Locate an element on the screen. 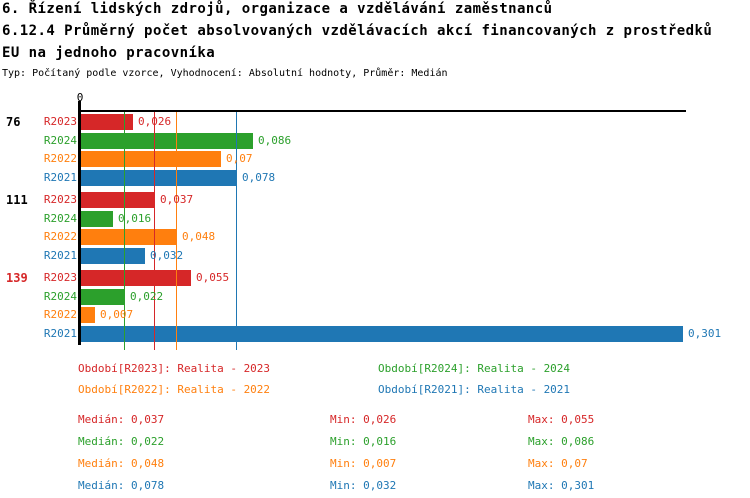 The image size is (750, 498). stat-median: Medián: 0,022 is located at coordinates (121, 441).